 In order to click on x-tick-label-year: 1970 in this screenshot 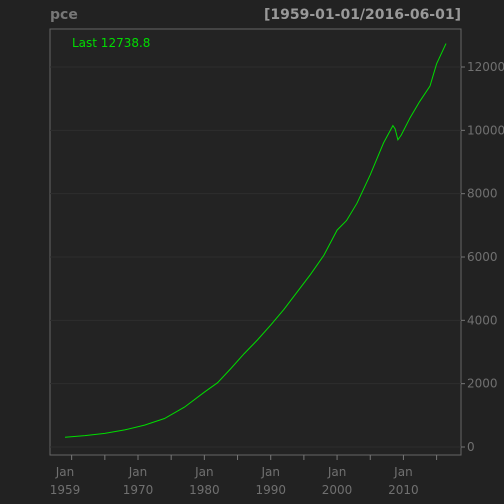, I will do `click(138, 490)`.